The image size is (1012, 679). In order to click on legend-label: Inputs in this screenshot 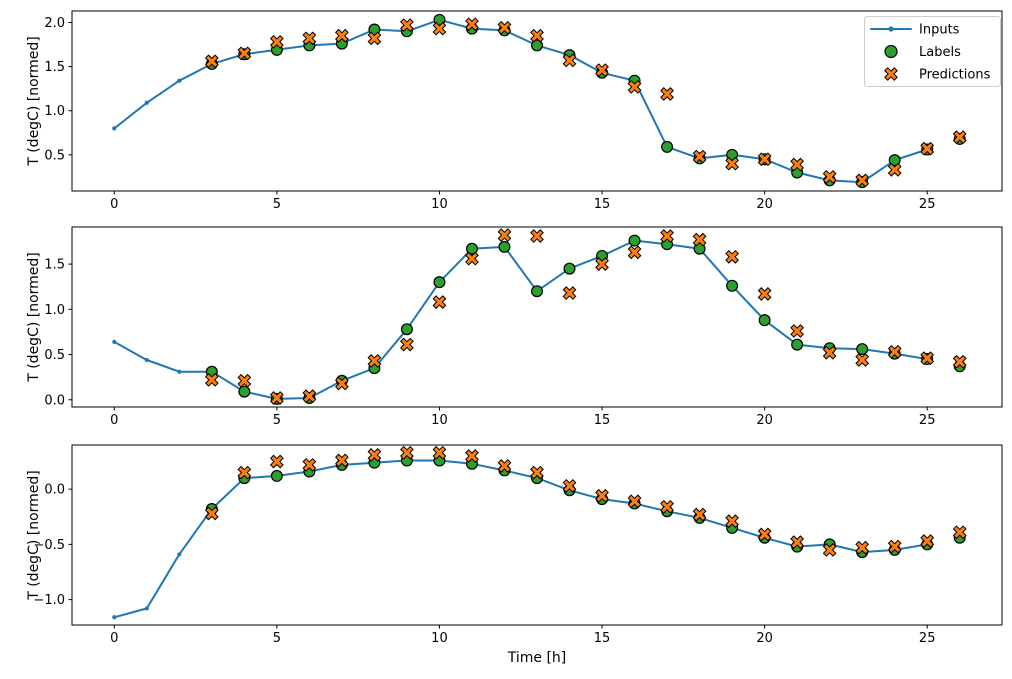, I will do `click(939, 30)`.